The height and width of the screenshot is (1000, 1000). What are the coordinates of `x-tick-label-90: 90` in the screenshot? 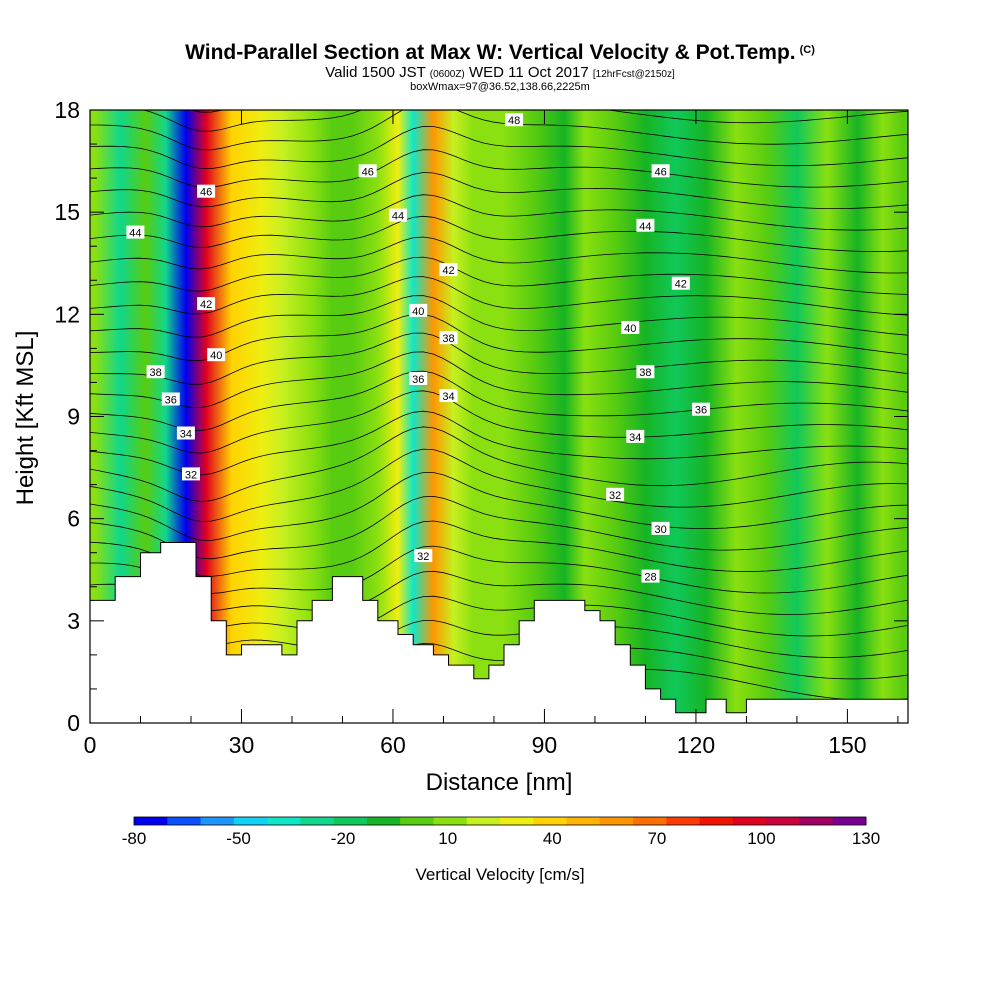 It's located at (545, 745).